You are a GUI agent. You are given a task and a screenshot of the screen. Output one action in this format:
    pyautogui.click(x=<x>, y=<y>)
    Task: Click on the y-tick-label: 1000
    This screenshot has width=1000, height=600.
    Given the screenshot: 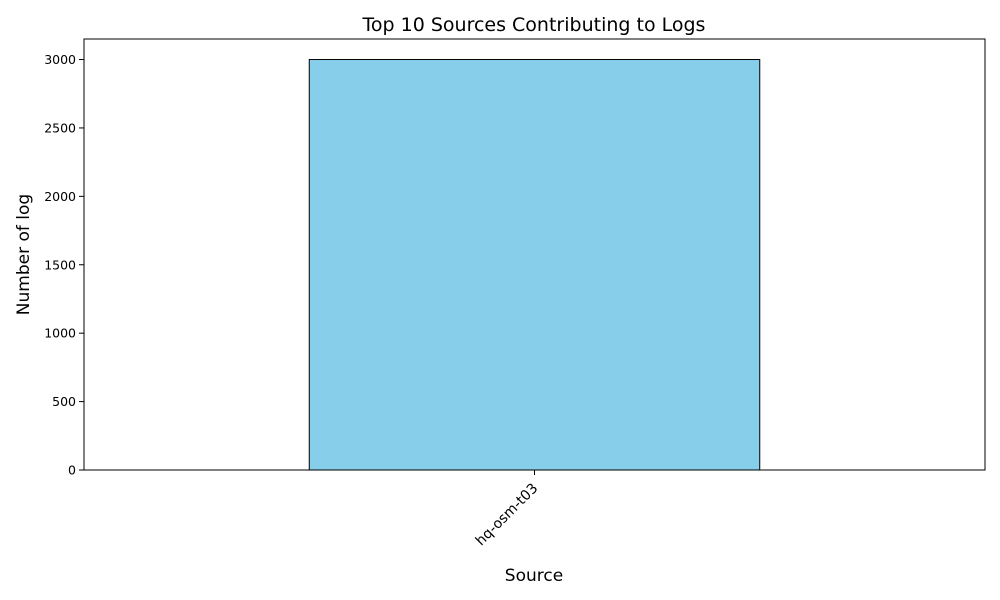 What is the action you would take?
    pyautogui.click(x=60, y=333)
    